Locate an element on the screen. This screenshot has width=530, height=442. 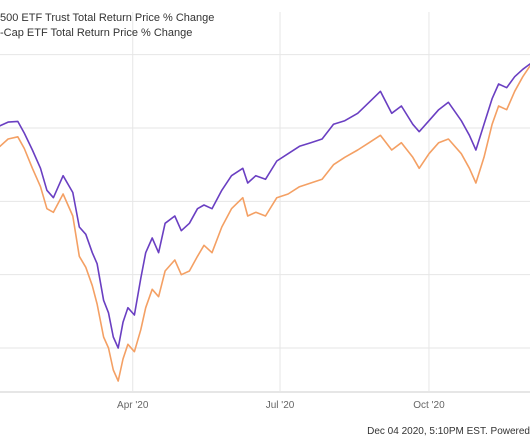
x-tick-label-2: Oct '20 is located at coordinates (429, 405).